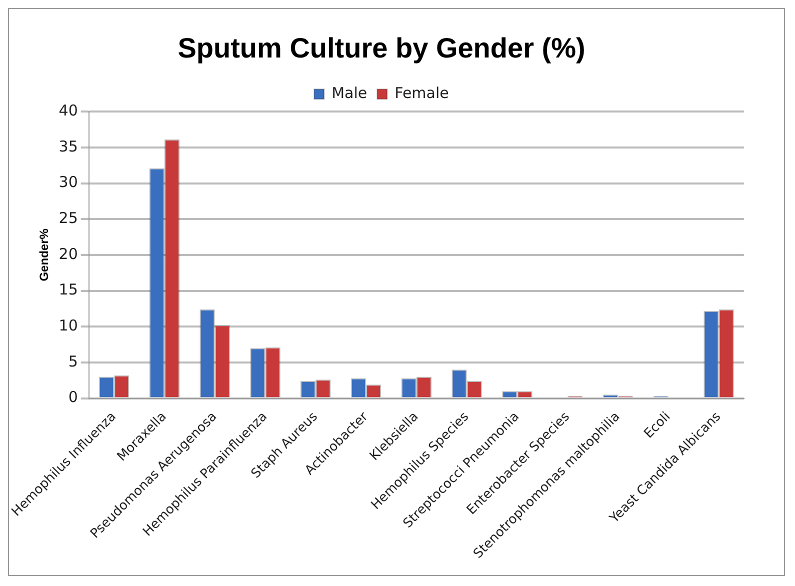 Image resolution: width=795 pixels, height=586 pixels. What do you see at coordinates (73, 397) in the screenshot?
I see `y-tick-label: 0` at bounding box center [73, 397].